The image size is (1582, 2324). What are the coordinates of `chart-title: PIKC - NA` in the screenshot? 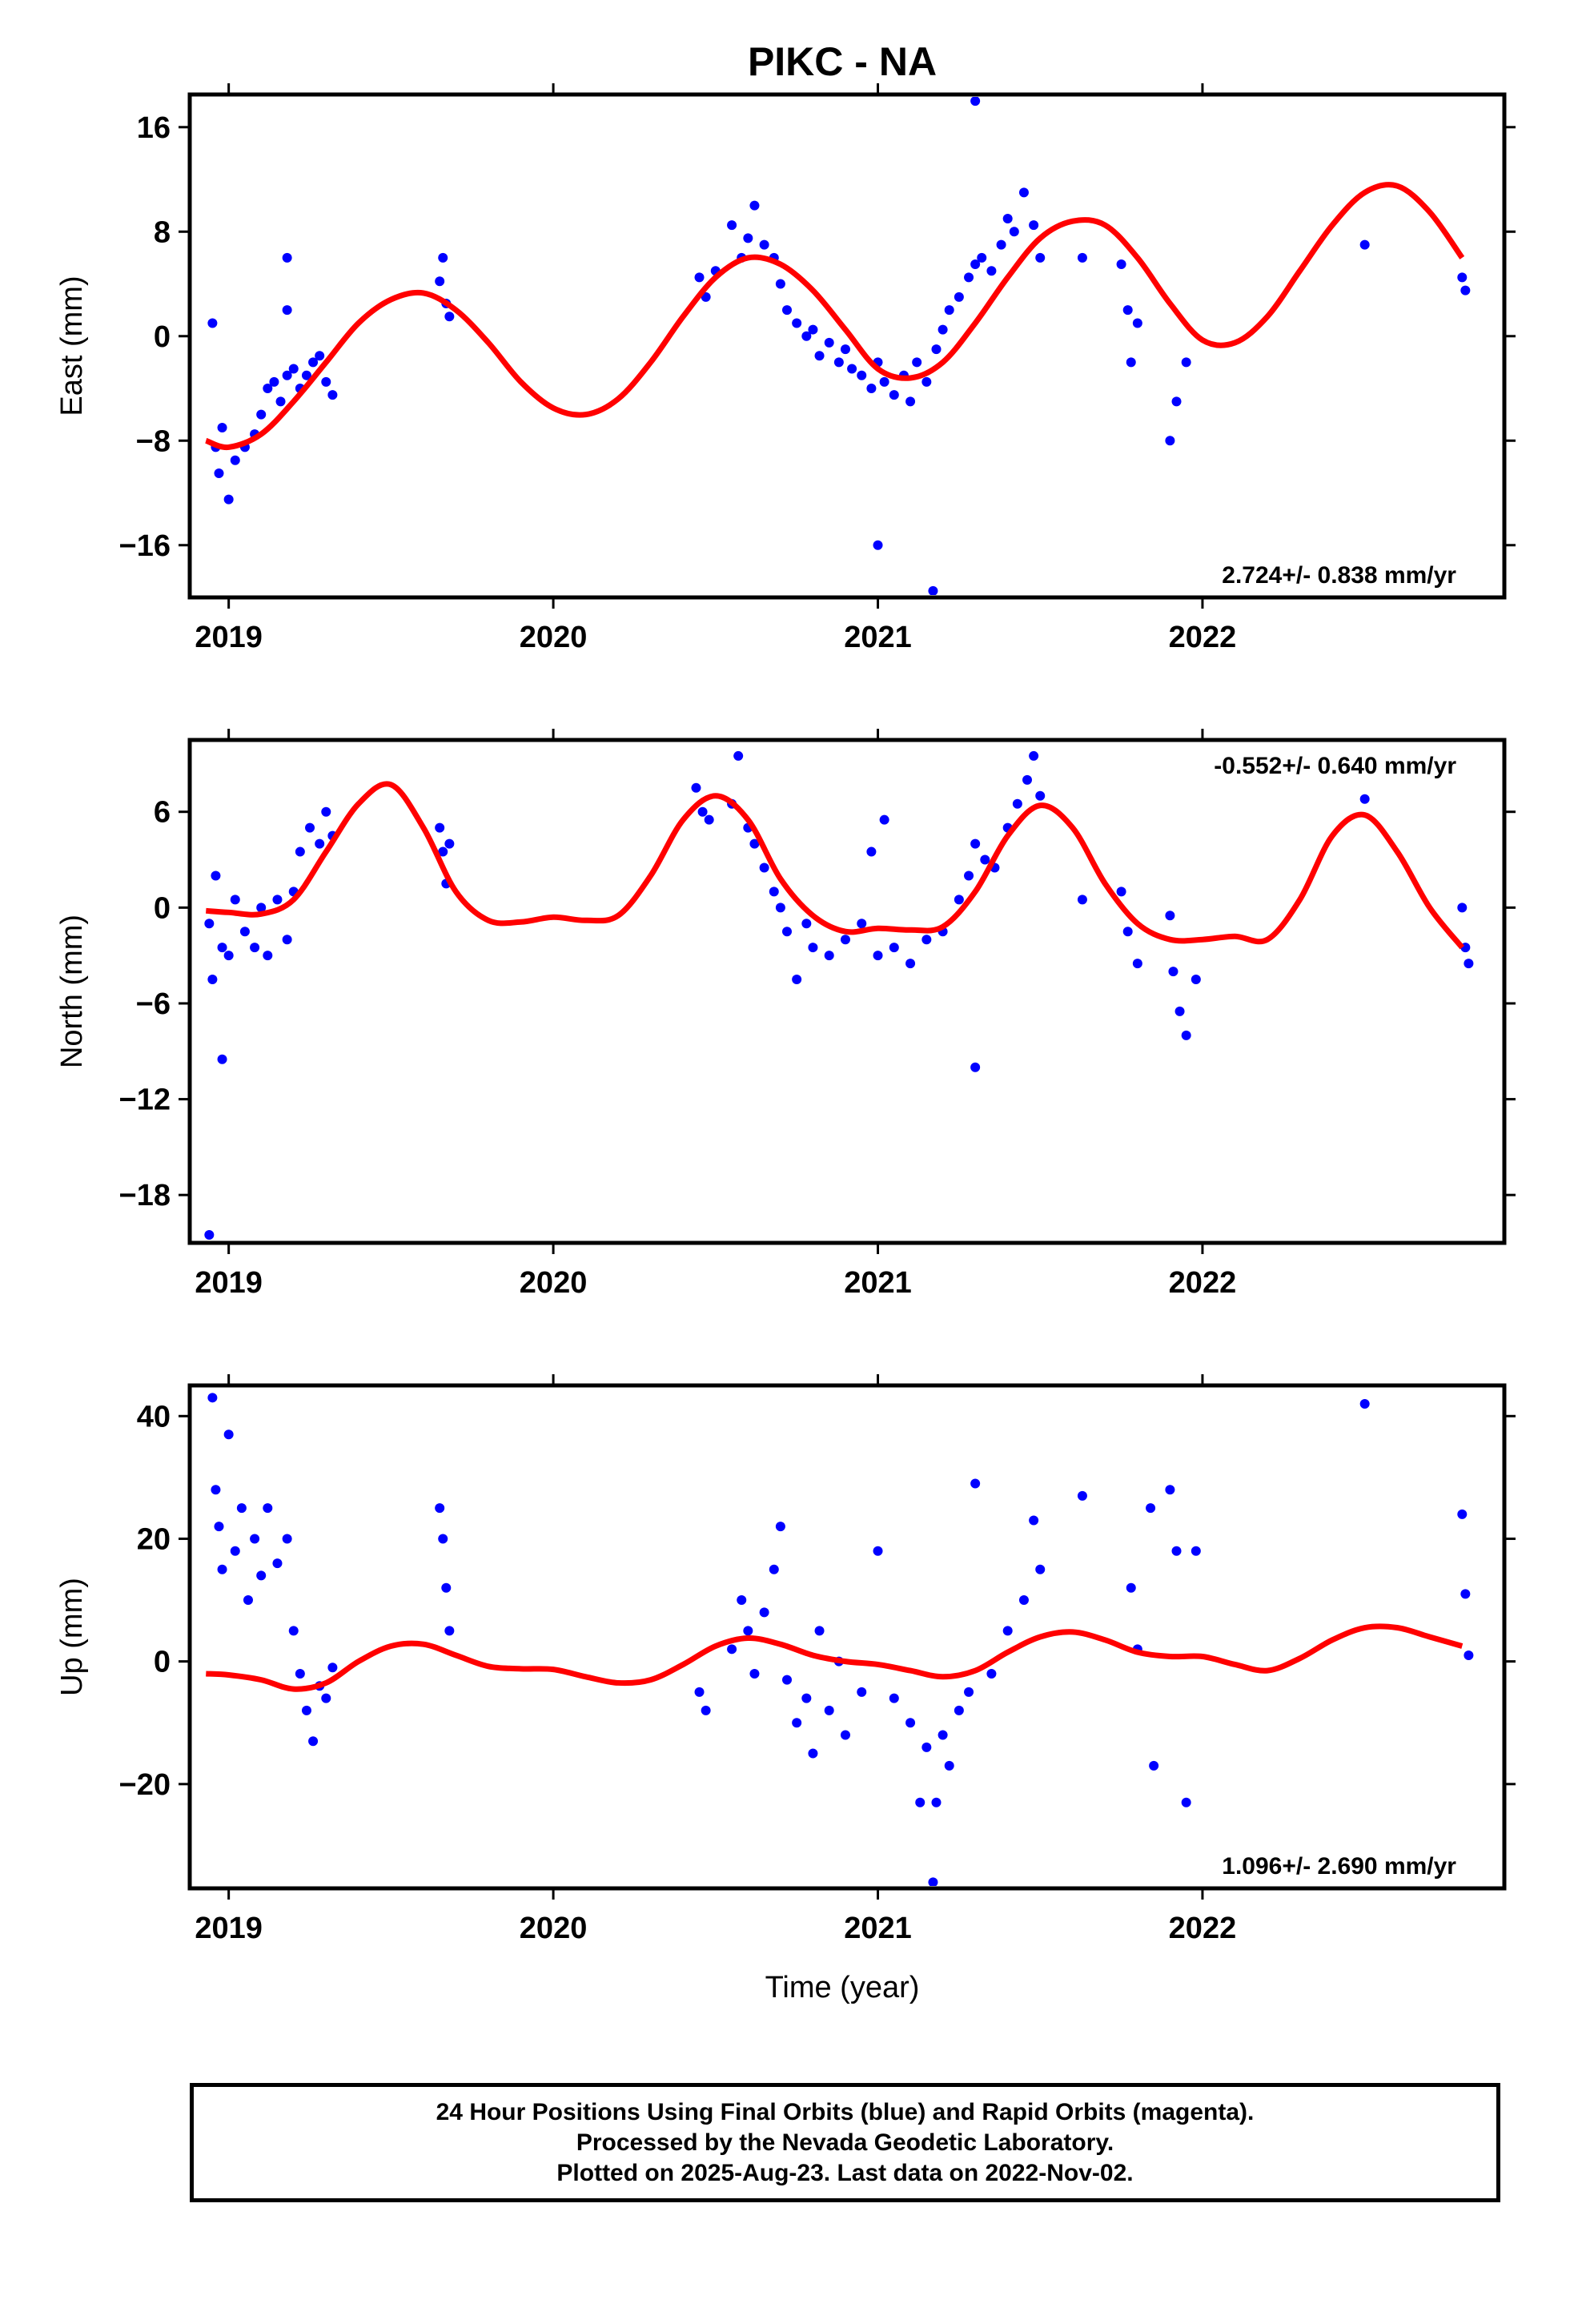 It's located at (843, 61).